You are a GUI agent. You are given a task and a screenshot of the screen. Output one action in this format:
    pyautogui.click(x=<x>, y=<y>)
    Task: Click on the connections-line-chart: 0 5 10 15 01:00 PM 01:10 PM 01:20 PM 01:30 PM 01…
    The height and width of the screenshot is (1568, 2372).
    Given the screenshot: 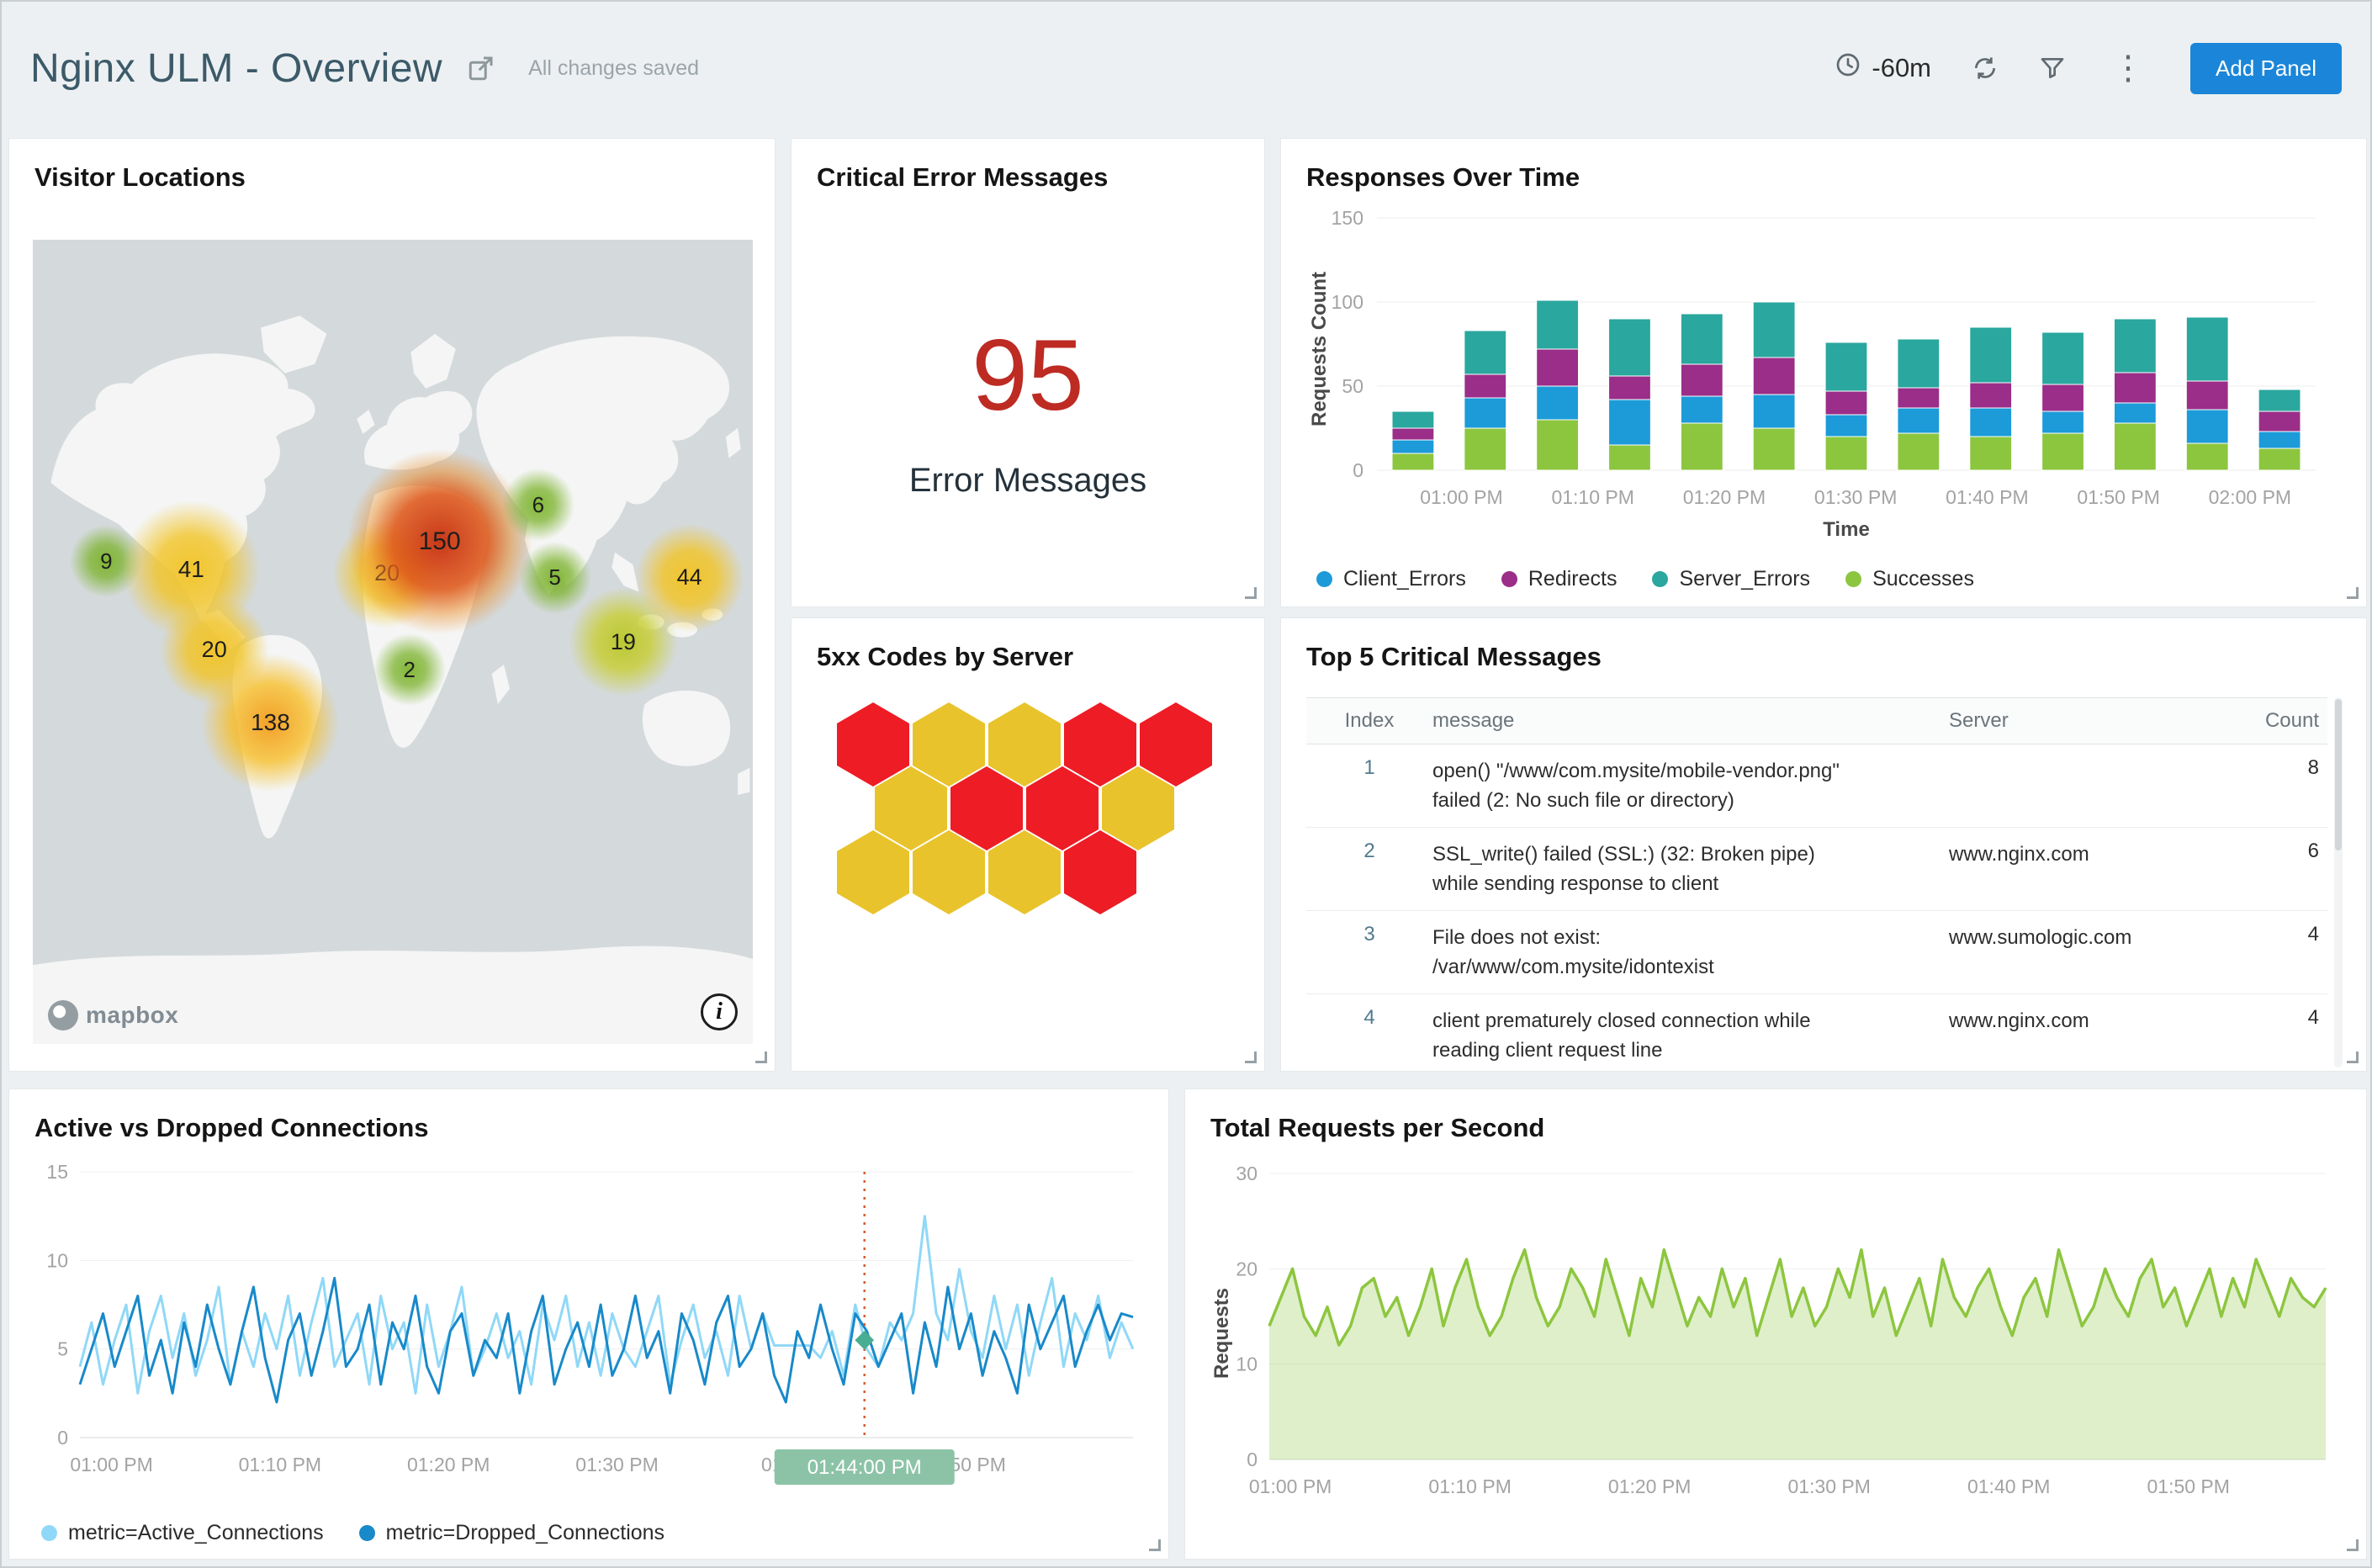 What is the action you would take?
    pyautogui.click(x=589, y=1328)
    